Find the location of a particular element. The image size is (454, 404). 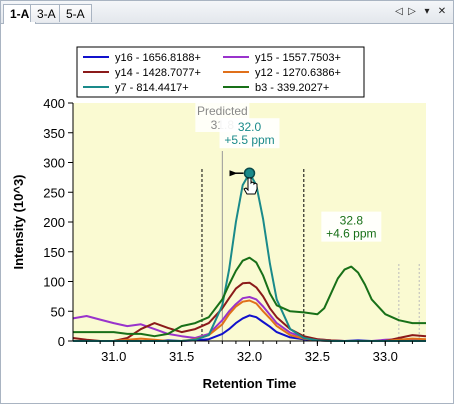

y-tick-label: 350 is located at coordinates (54, 133).